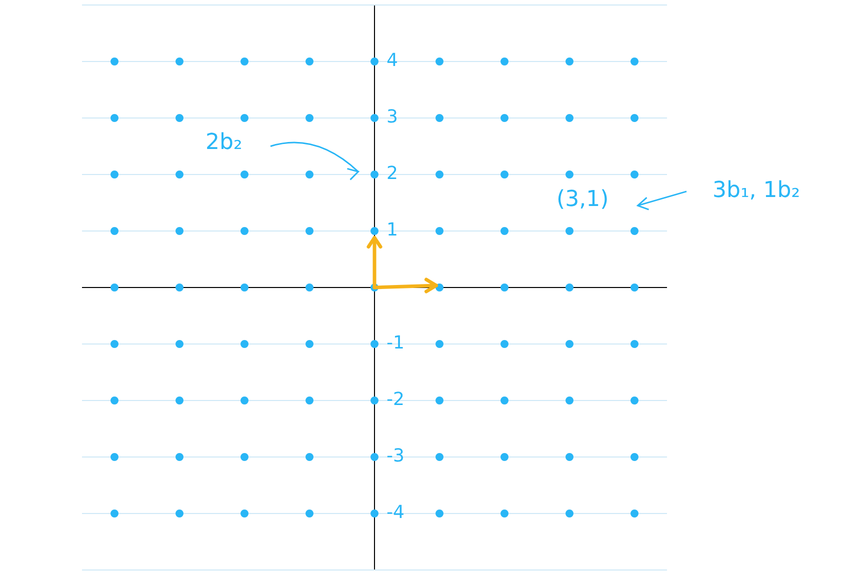 The image size is (863, 575). What do you see at coordinates (224, 143) in the screenshot?
I see `annotation: 2b₂` at bounding box center [224, 143].